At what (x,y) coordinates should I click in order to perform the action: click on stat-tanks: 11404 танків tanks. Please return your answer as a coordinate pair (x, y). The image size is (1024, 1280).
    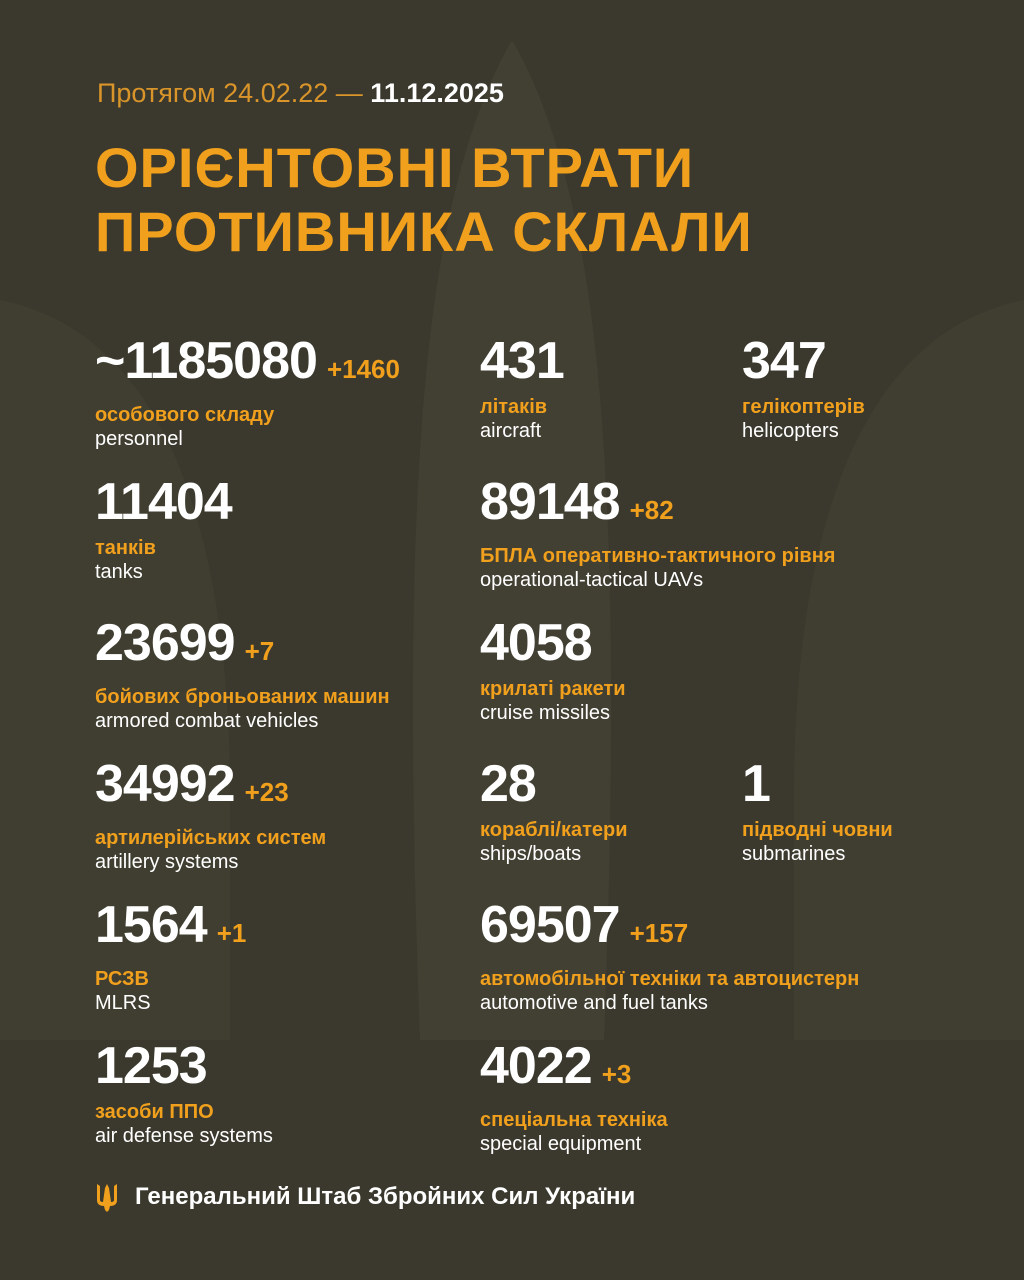
    Looking at the image, I should click on (164, 528).